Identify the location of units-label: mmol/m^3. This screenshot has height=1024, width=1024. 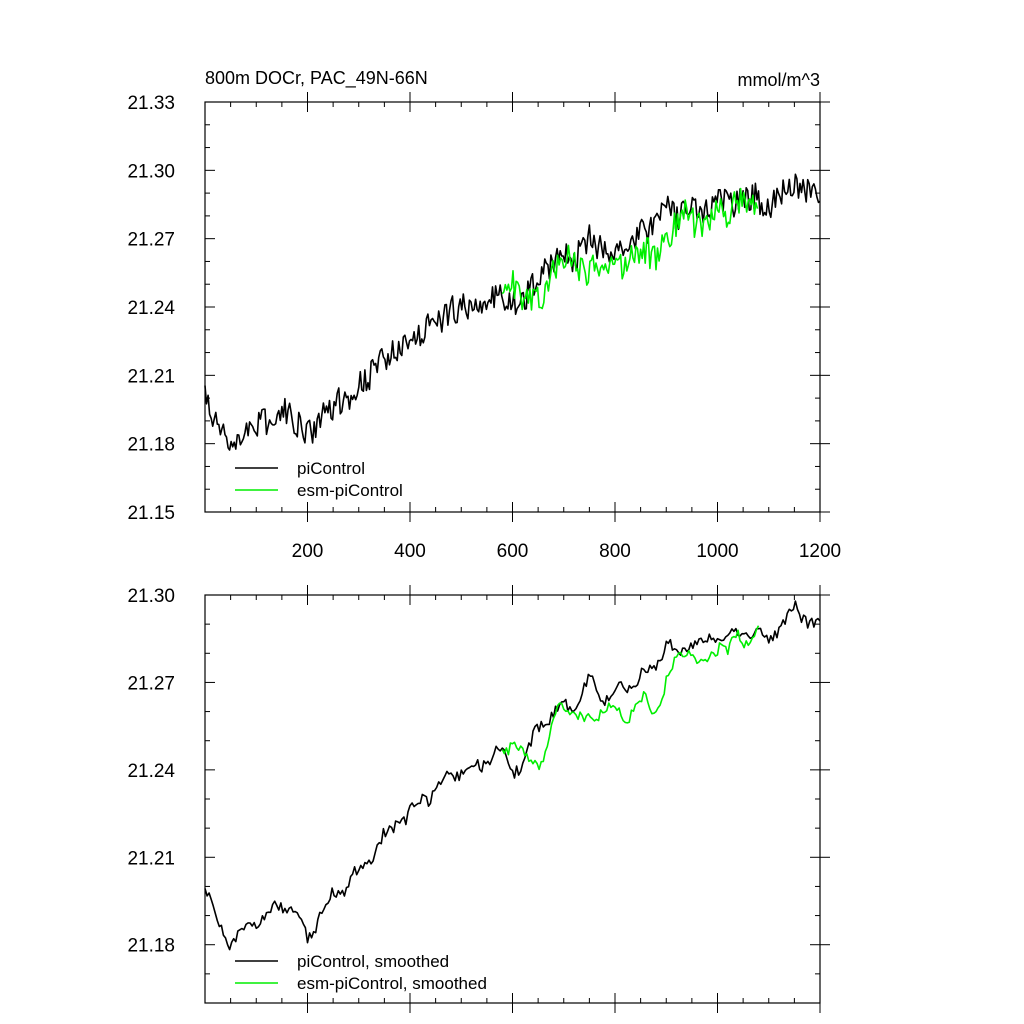
(779, 80).